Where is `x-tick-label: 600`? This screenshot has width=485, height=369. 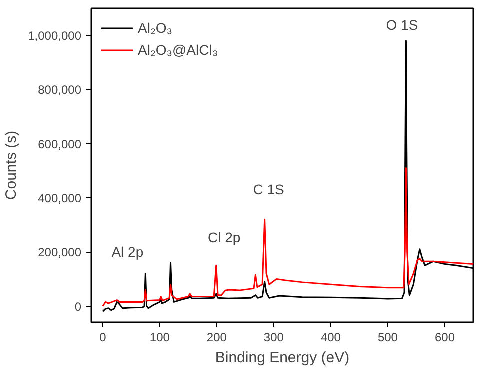
x-tick-label: 600 is located at coordinates (445, 337).